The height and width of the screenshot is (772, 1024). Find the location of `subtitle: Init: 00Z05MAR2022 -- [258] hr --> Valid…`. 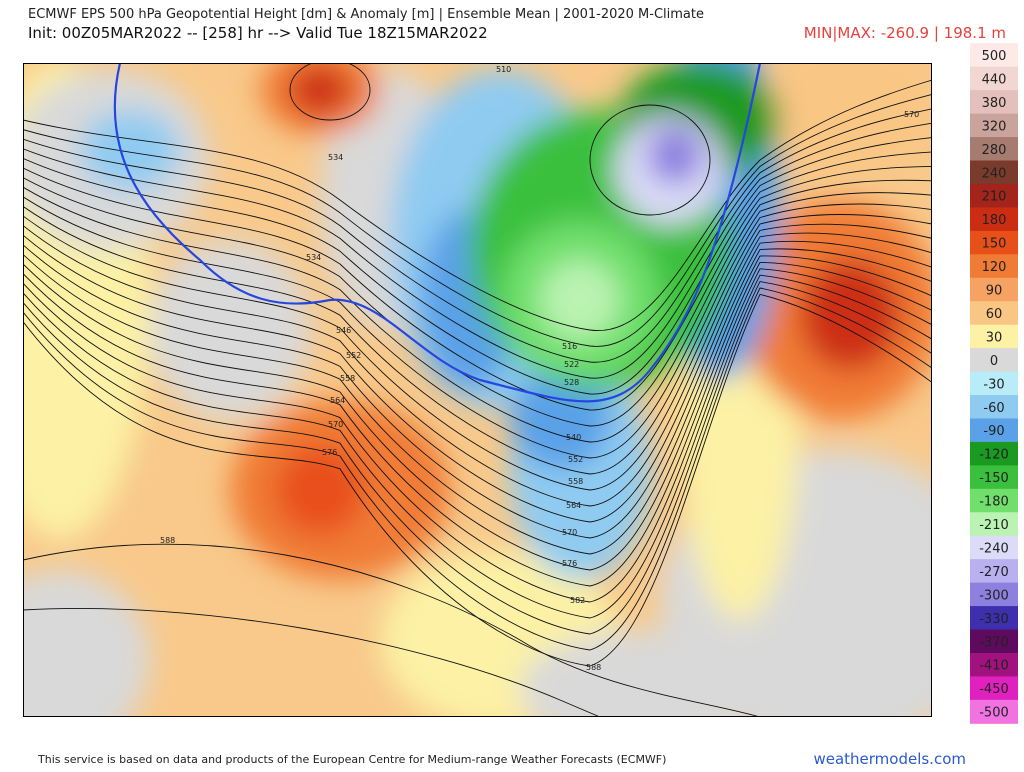

subtitle: Init: 00Z05MAR2022 -- [258] hr --> Valid… is located at coordinates (258, 33).